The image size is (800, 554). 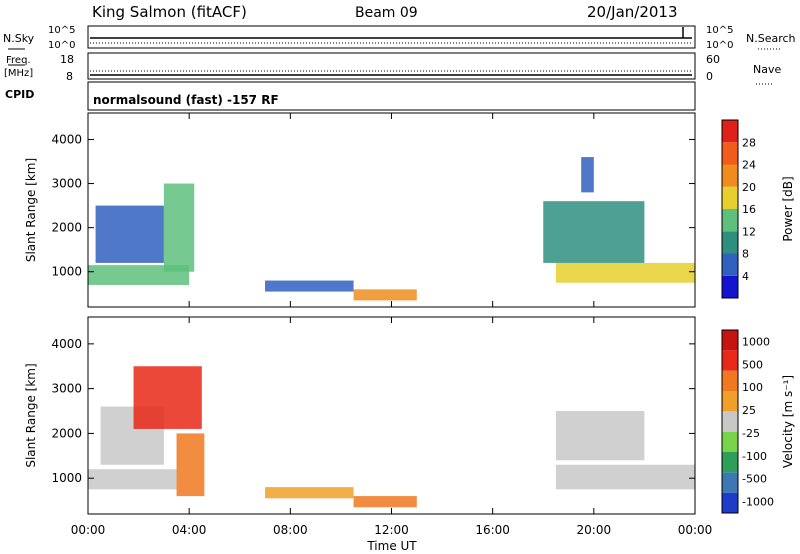 I want to click on x-tick-label: 04:00, so click(x=189, y=530).